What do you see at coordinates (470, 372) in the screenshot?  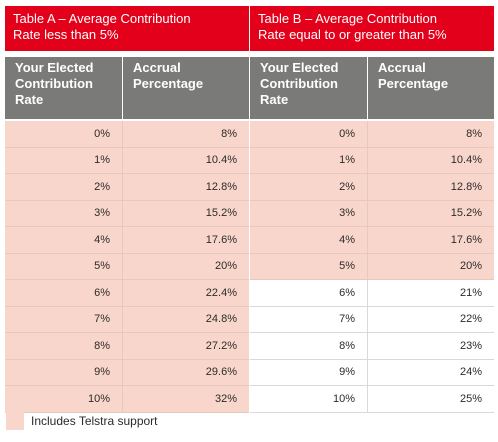 I see `accrual-cell: 24%` at bounding box center [470, 372].